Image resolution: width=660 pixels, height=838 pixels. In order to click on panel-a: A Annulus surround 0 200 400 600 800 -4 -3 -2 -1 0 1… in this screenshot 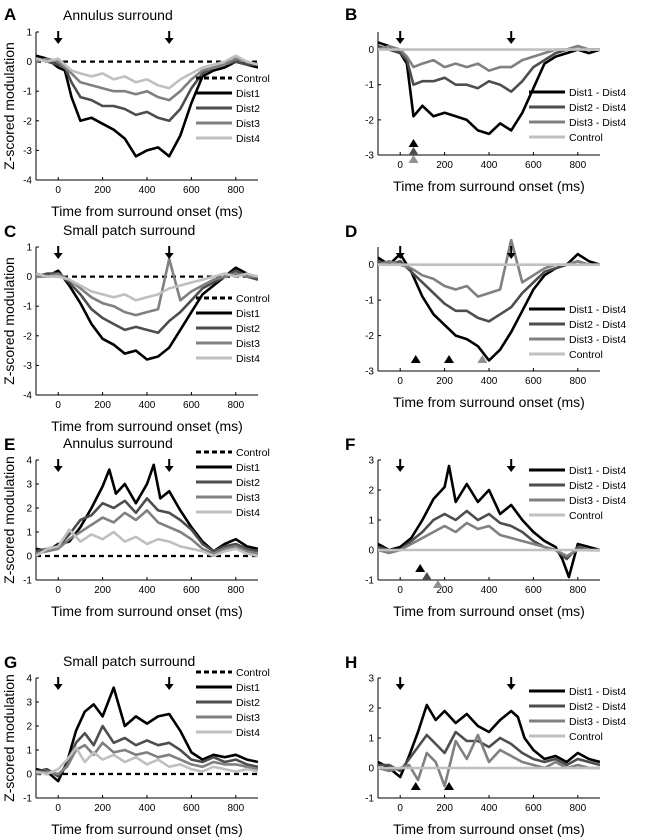, I will do `click(135, 112)`.